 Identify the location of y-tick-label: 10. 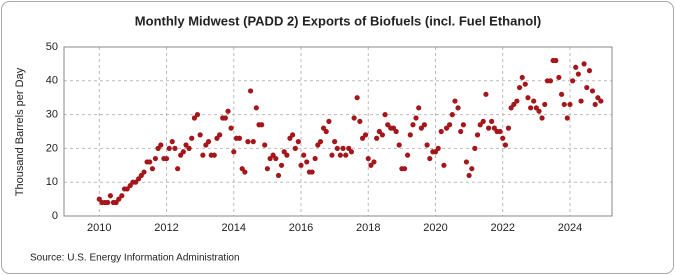
(52, 182).